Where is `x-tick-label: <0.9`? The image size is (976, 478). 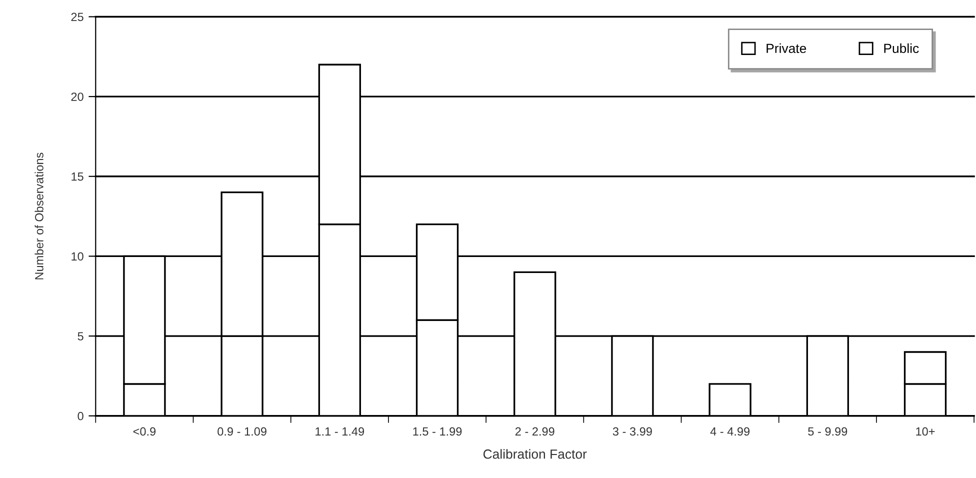
x-tick-label: <0.9 is located at coordinates (144, 431).